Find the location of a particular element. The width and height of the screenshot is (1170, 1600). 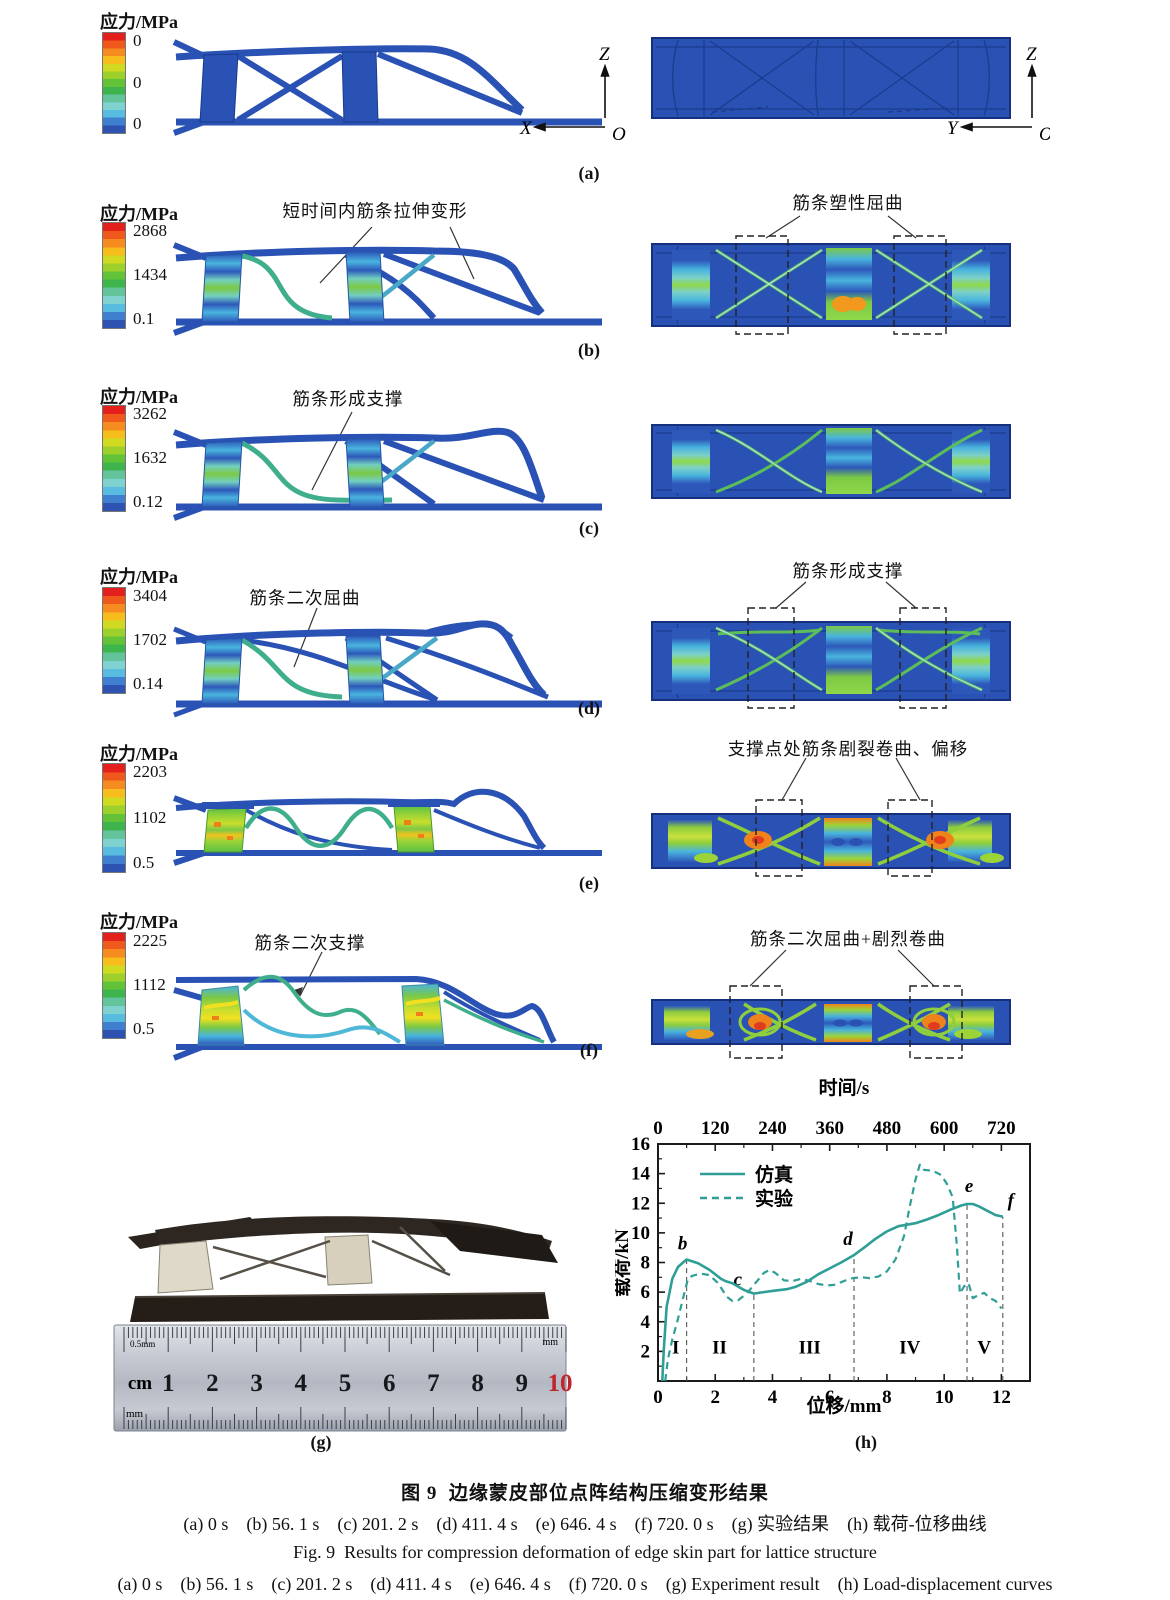

colorbar-labels-e: 2203 1102 0.5 is located at coordinates (146, 817).